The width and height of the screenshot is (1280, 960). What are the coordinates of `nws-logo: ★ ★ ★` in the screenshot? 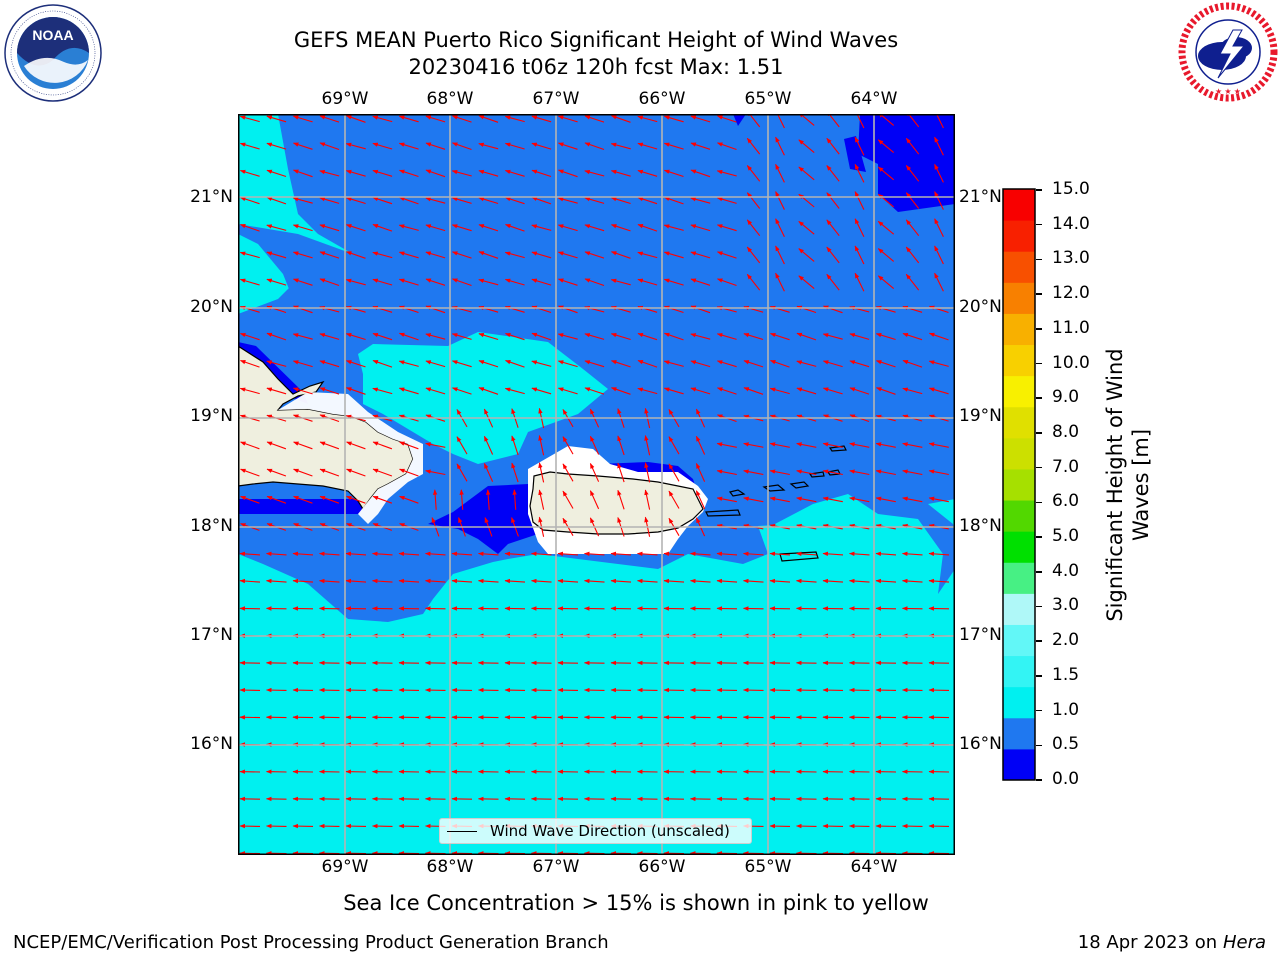 It's located at (1228, 52).